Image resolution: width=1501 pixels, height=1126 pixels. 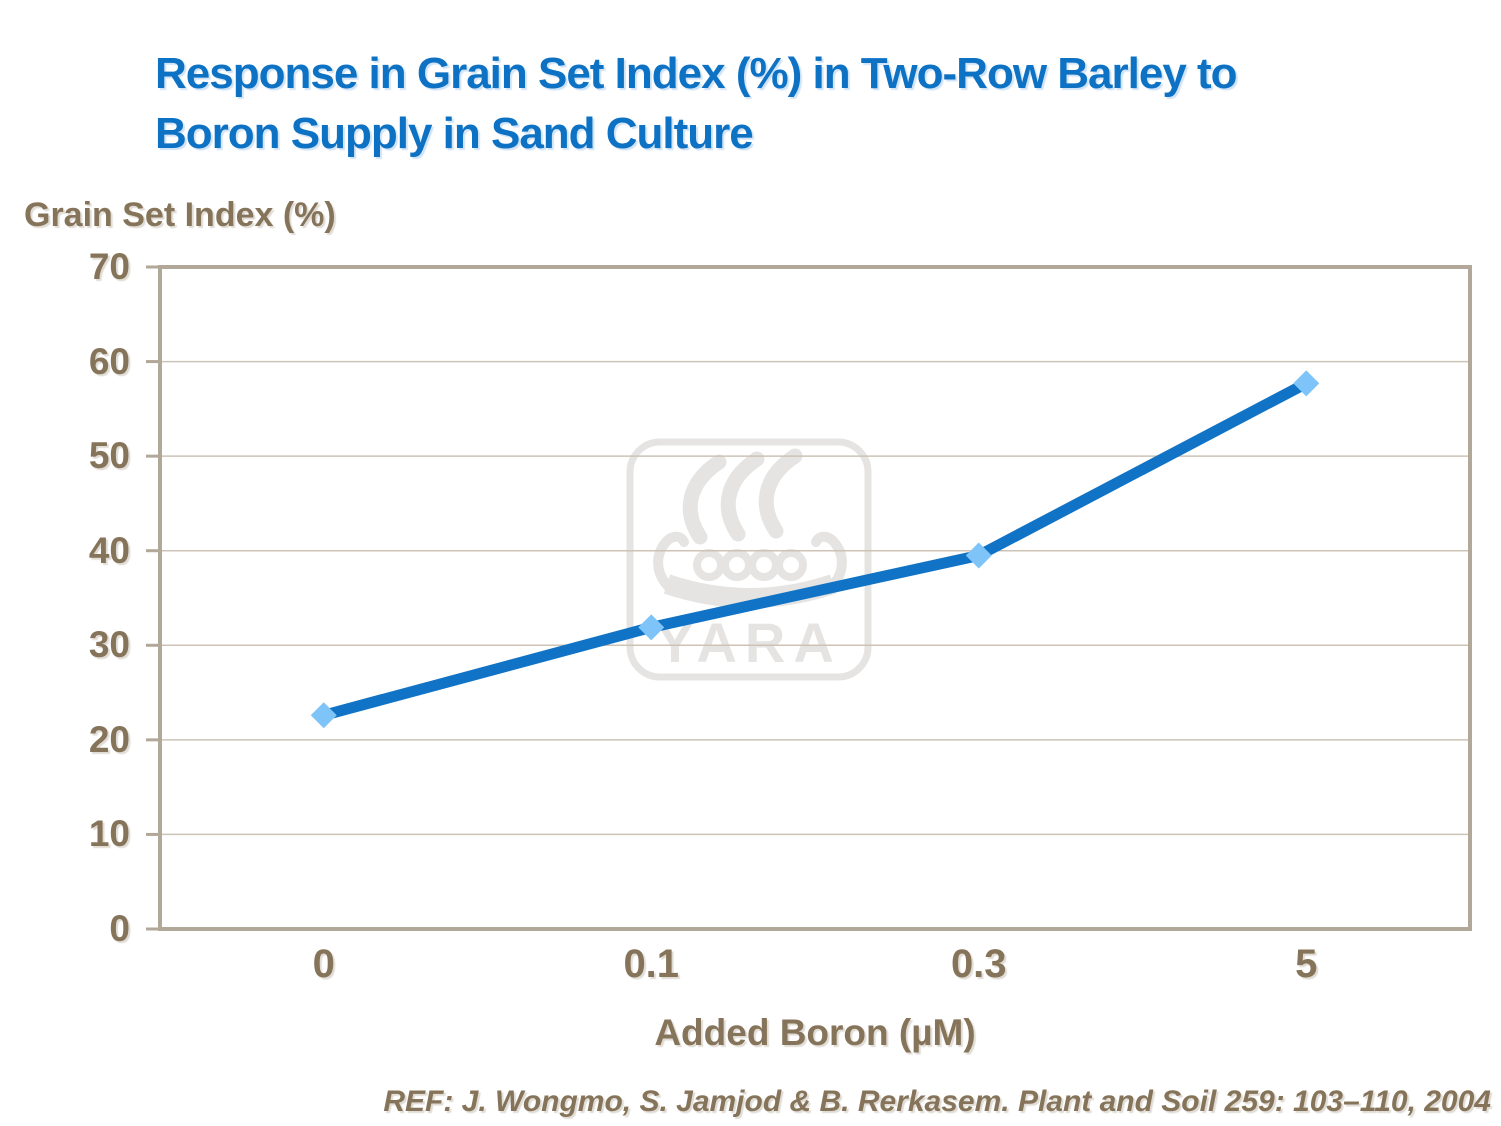 I want to click on y-tick-label: 30, so click(x=109, y=645).